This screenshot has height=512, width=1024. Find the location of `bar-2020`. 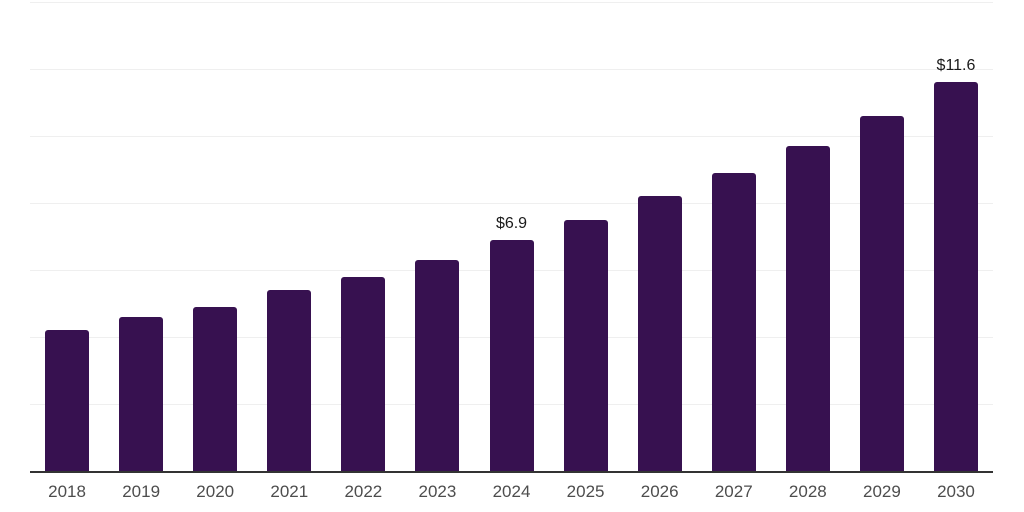

bar-2020 is located at coordinates (215, 389).